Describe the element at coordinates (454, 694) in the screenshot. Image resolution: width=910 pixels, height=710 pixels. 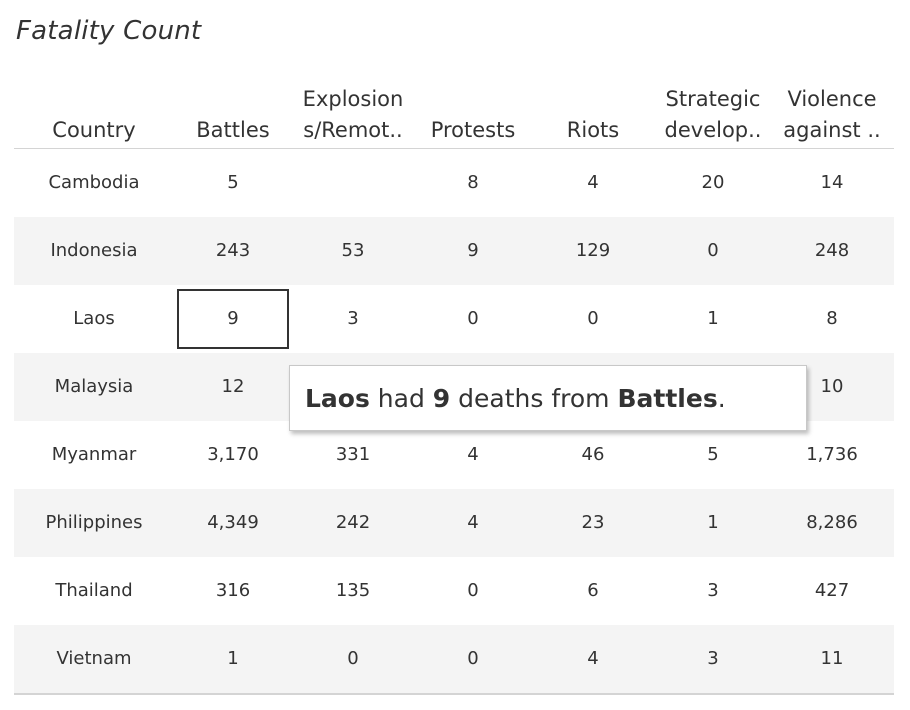
I see `table-bottom-border` at that location.